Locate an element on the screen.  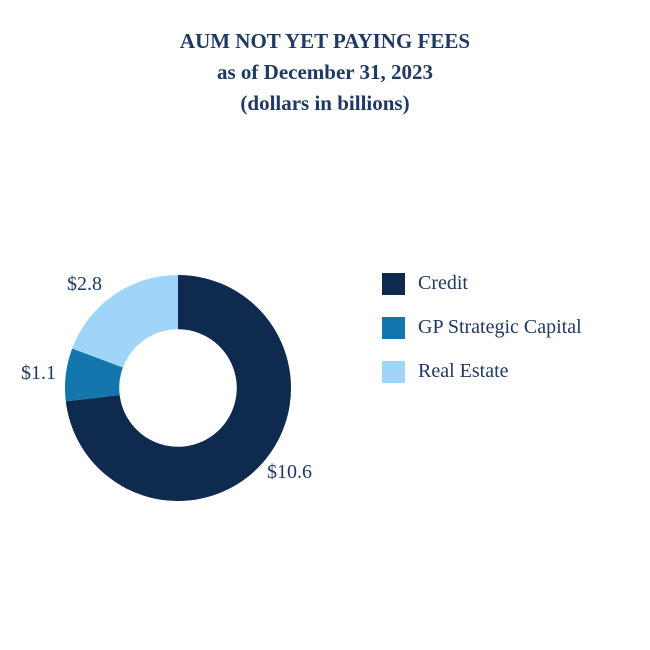
donut-segment-real-estate is located at coordinates (125, 321).